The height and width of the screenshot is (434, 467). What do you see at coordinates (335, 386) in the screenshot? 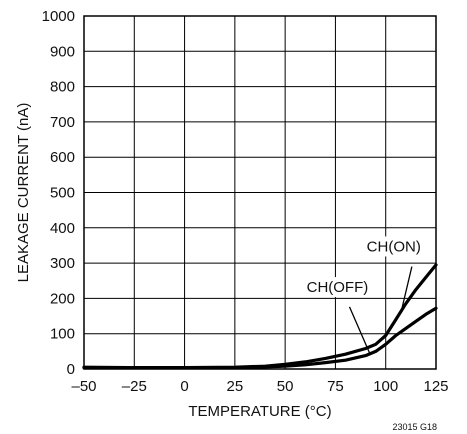
I see `x-tick-label: 75` at bounding box center [335, 386].